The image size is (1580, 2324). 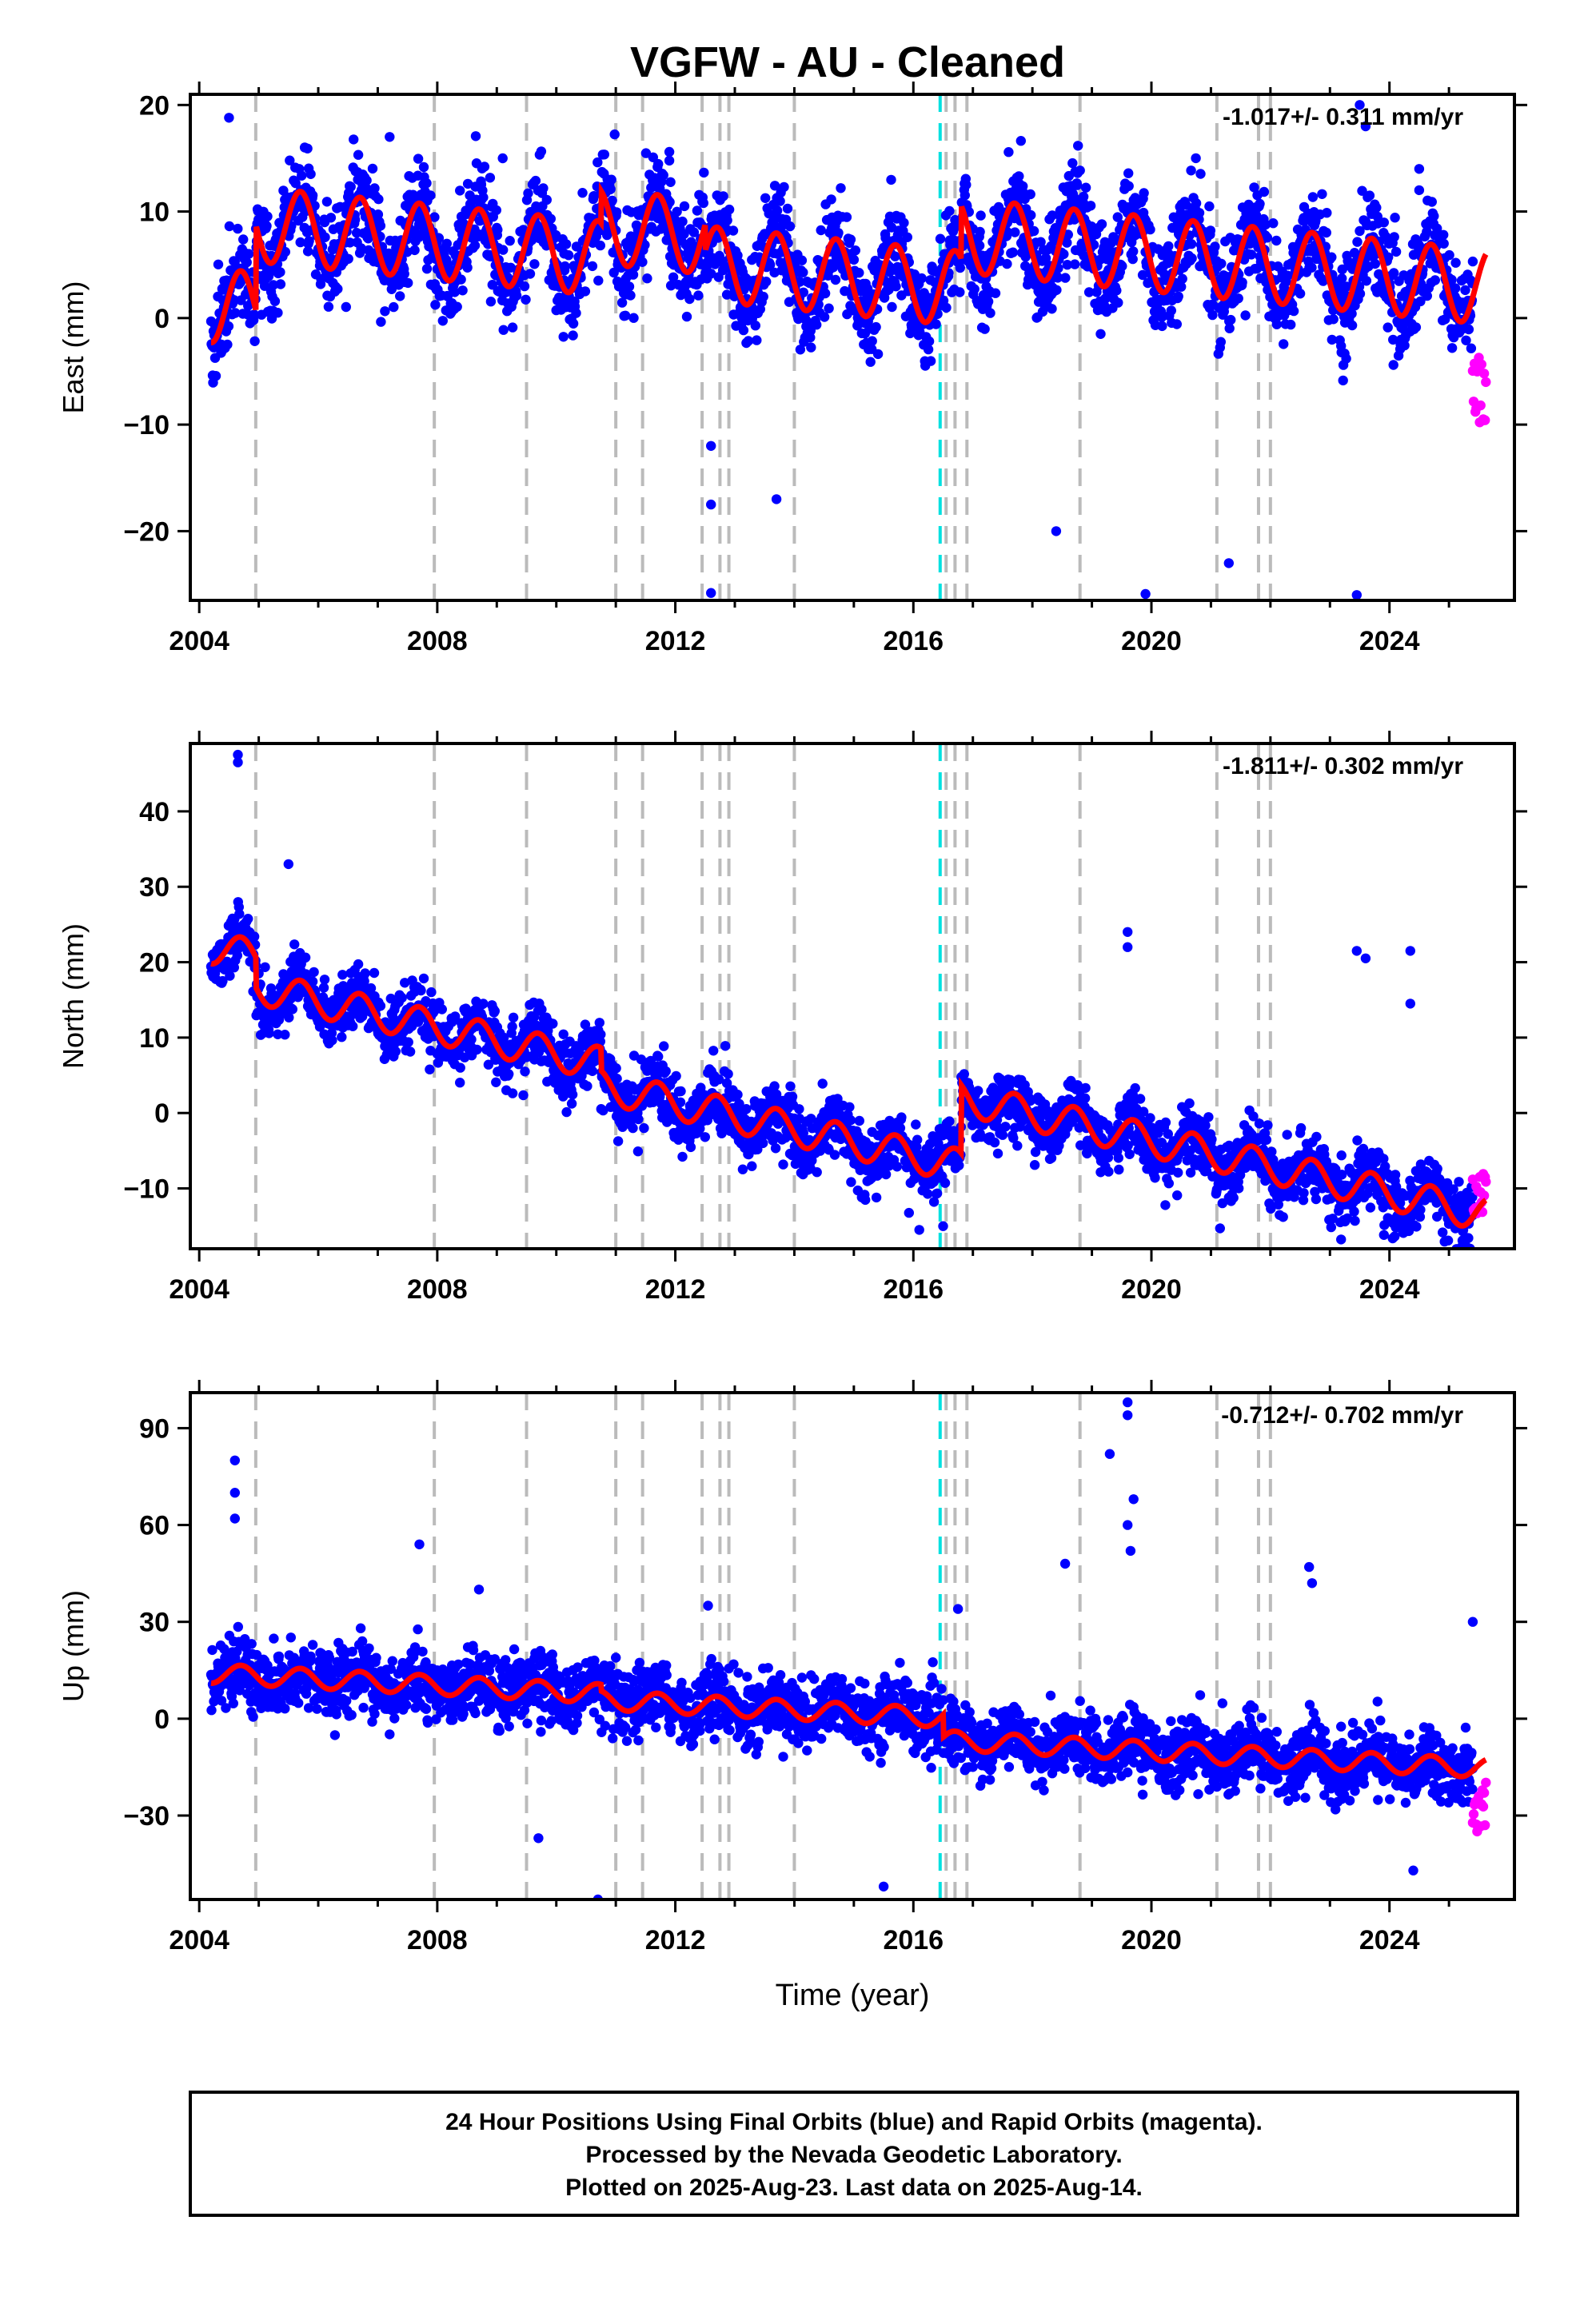 What do you see at coordinates (1152, 641) in the screenshot?
I see `east-x-tick-label: 2020` at bounding box center [1152, 641].